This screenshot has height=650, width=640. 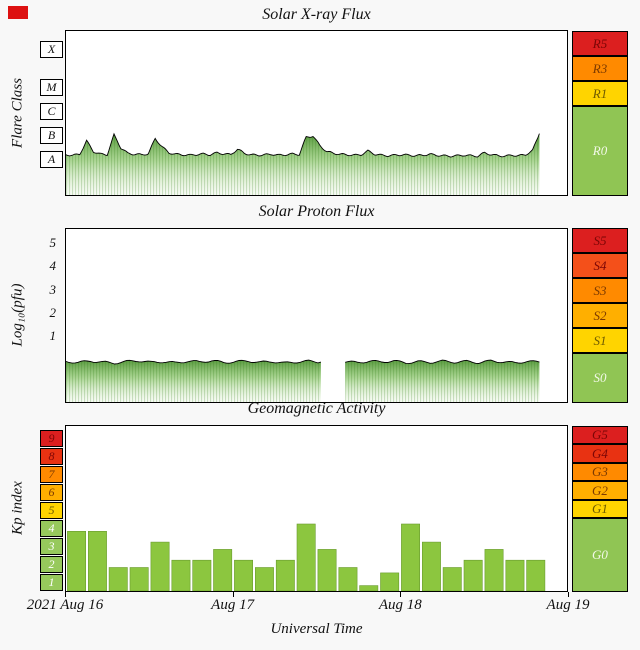 What do you see at coordinates (51, 492) in the screenshot?
I see `kp-tick-6: 6` at bounding box center [51, 492].